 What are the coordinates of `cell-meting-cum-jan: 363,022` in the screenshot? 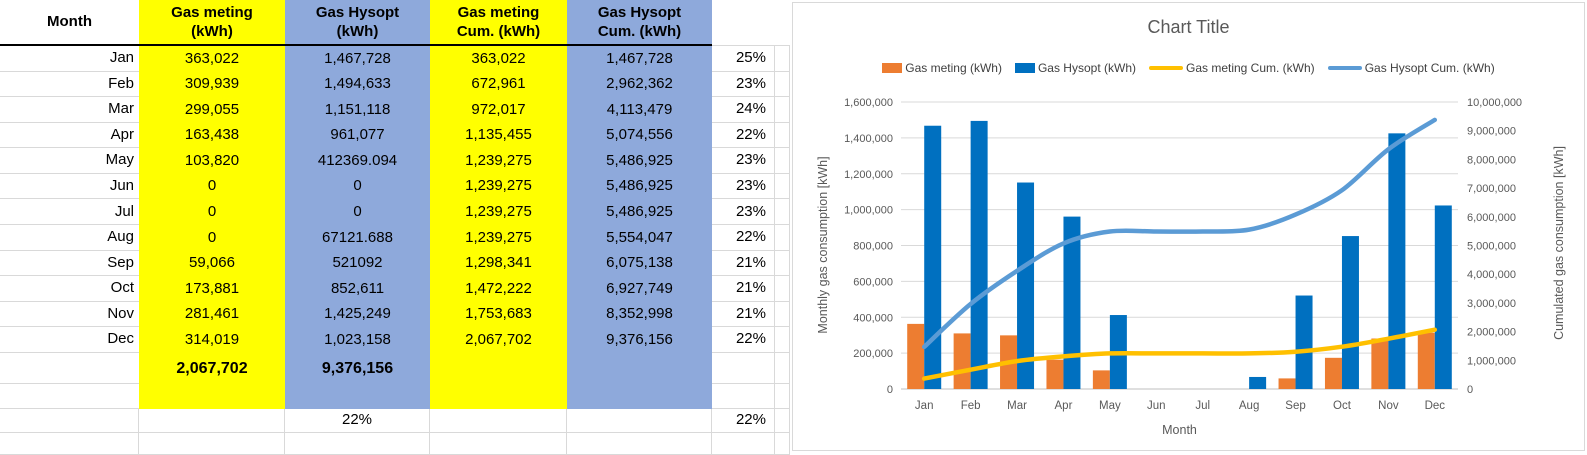 It's located at (498, 59).